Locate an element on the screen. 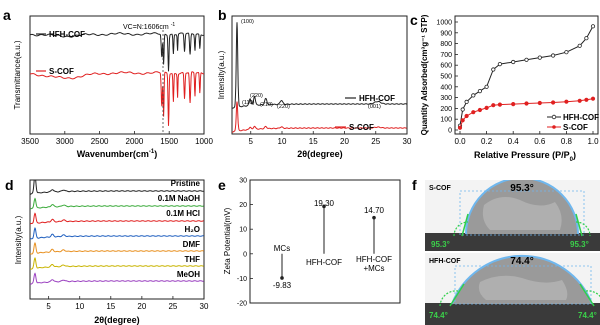 This screenshot has height=325, width=600. panel-a-annotation: VC=N:1606cm -1 is located at coordinates (149, 26).